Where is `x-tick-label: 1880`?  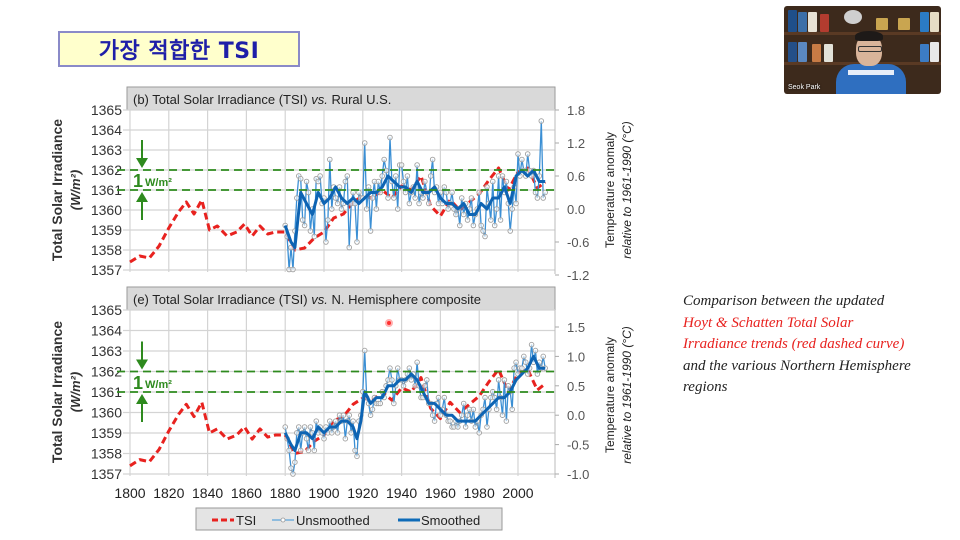
x-tick-label: 1880 is located at coordinates (285, 493).